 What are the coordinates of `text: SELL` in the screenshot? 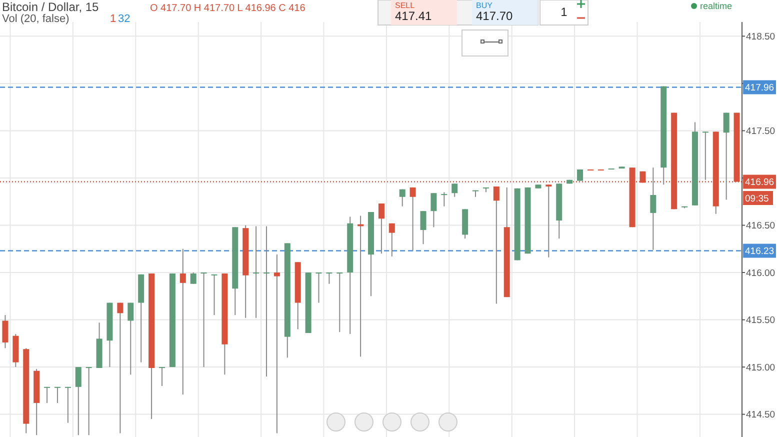 It's located at (405, 5).